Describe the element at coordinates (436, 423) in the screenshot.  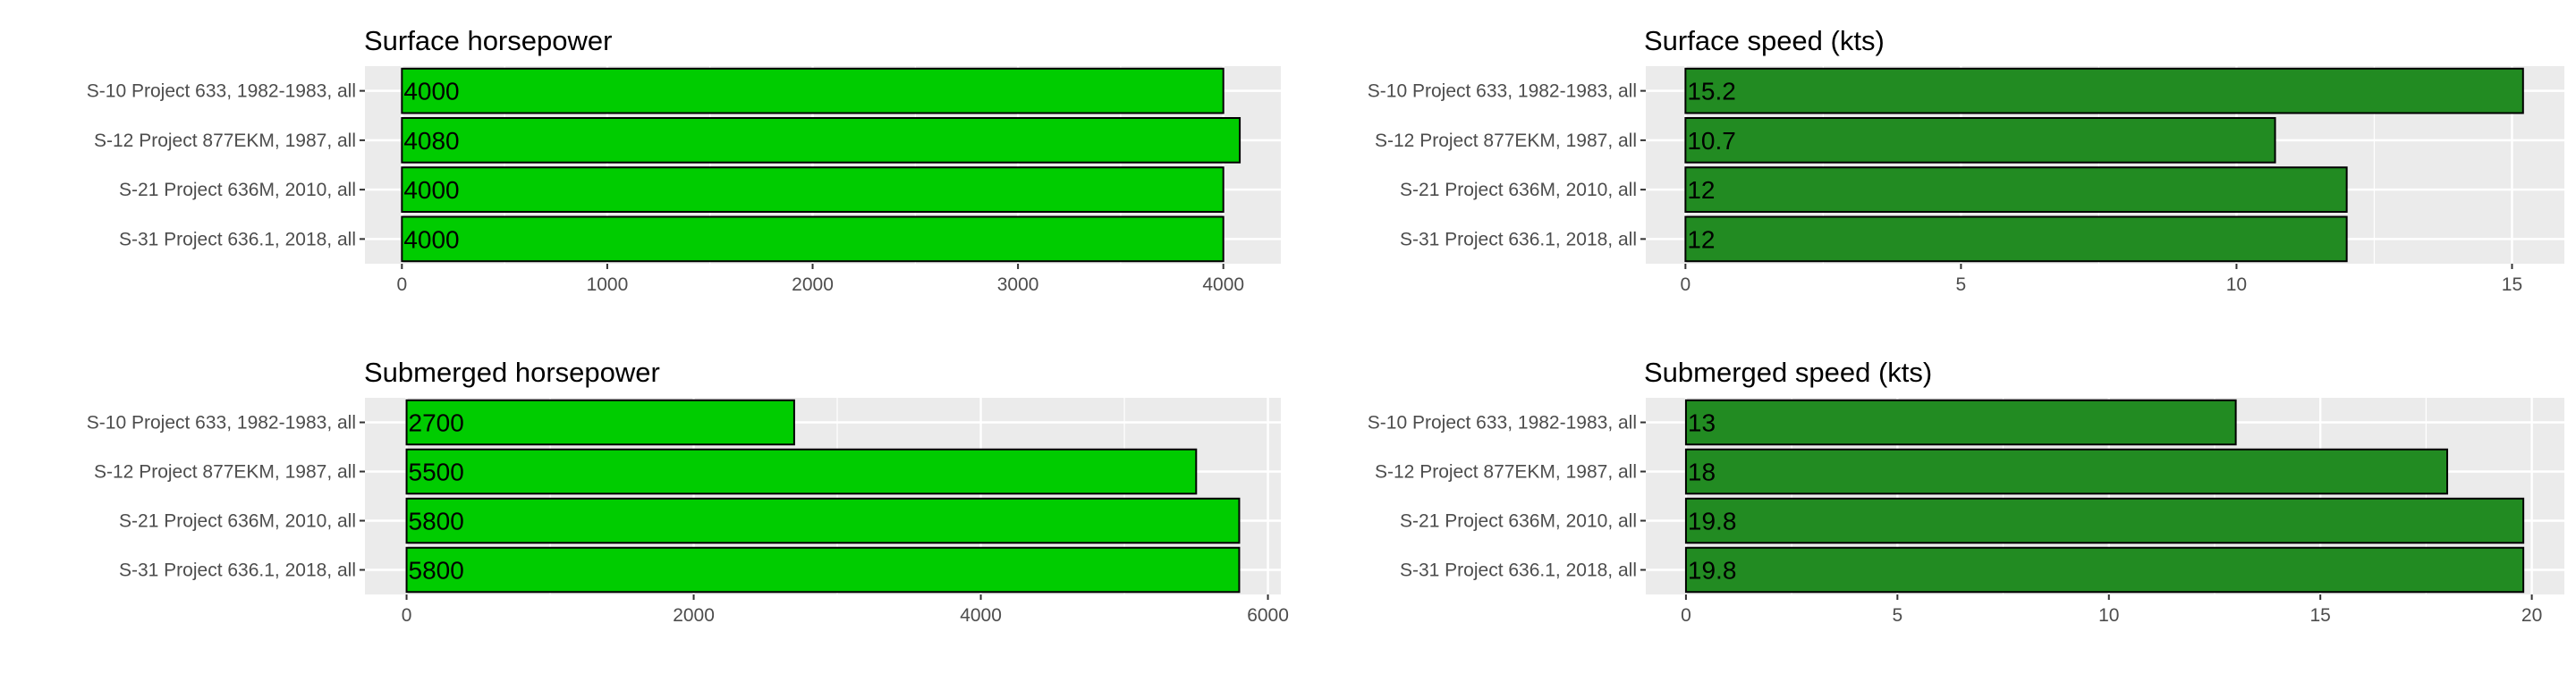
I see `data-label: 2700` at that location.